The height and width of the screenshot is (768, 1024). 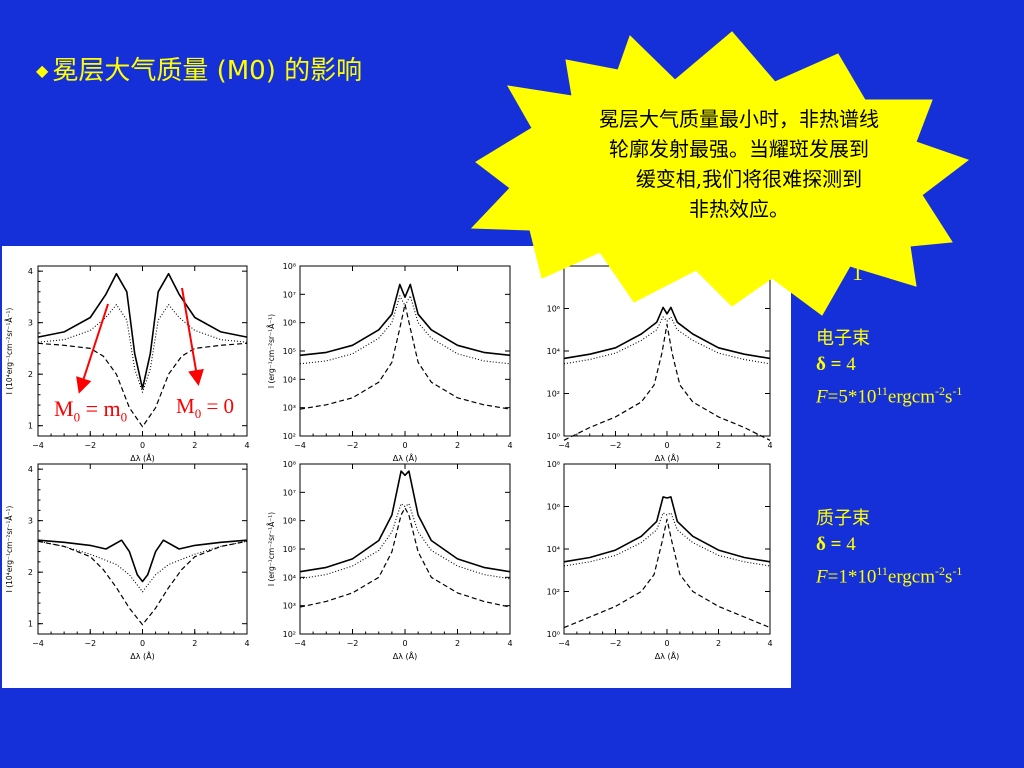 What do you see at coordinates (857, 272) in the screenshot?
I see `hidden-fragment: 1` at bounding box center [857, 272].